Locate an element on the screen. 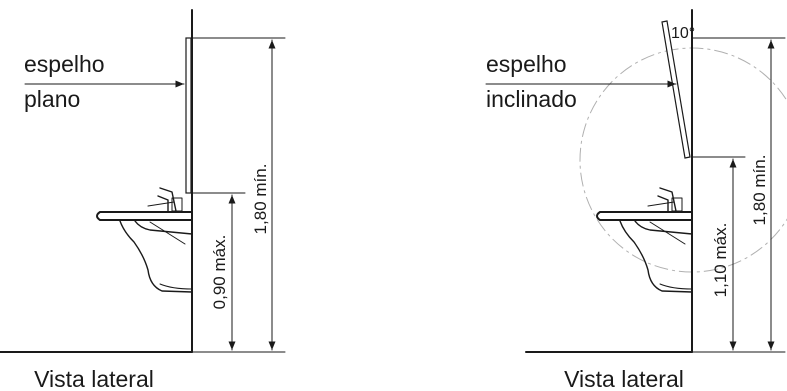 This screenshot has width=787, height=391. flat-mirror is located at coordinates (188, 115).